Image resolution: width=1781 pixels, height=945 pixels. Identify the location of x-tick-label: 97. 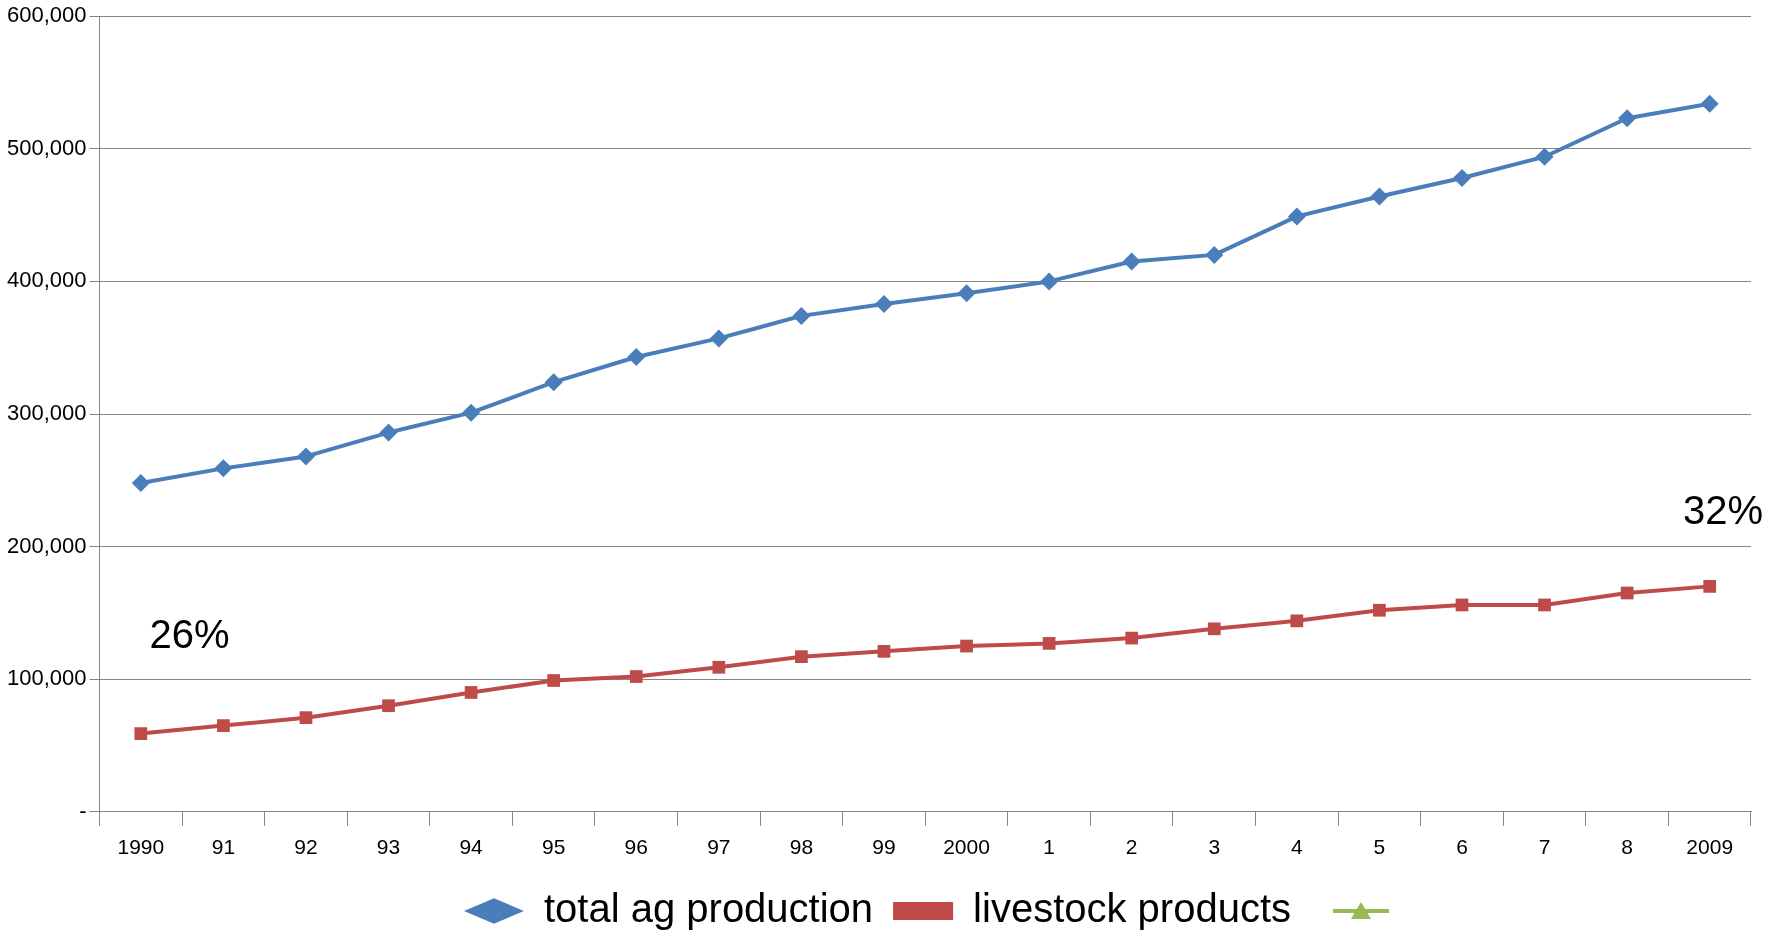
(719, 847).